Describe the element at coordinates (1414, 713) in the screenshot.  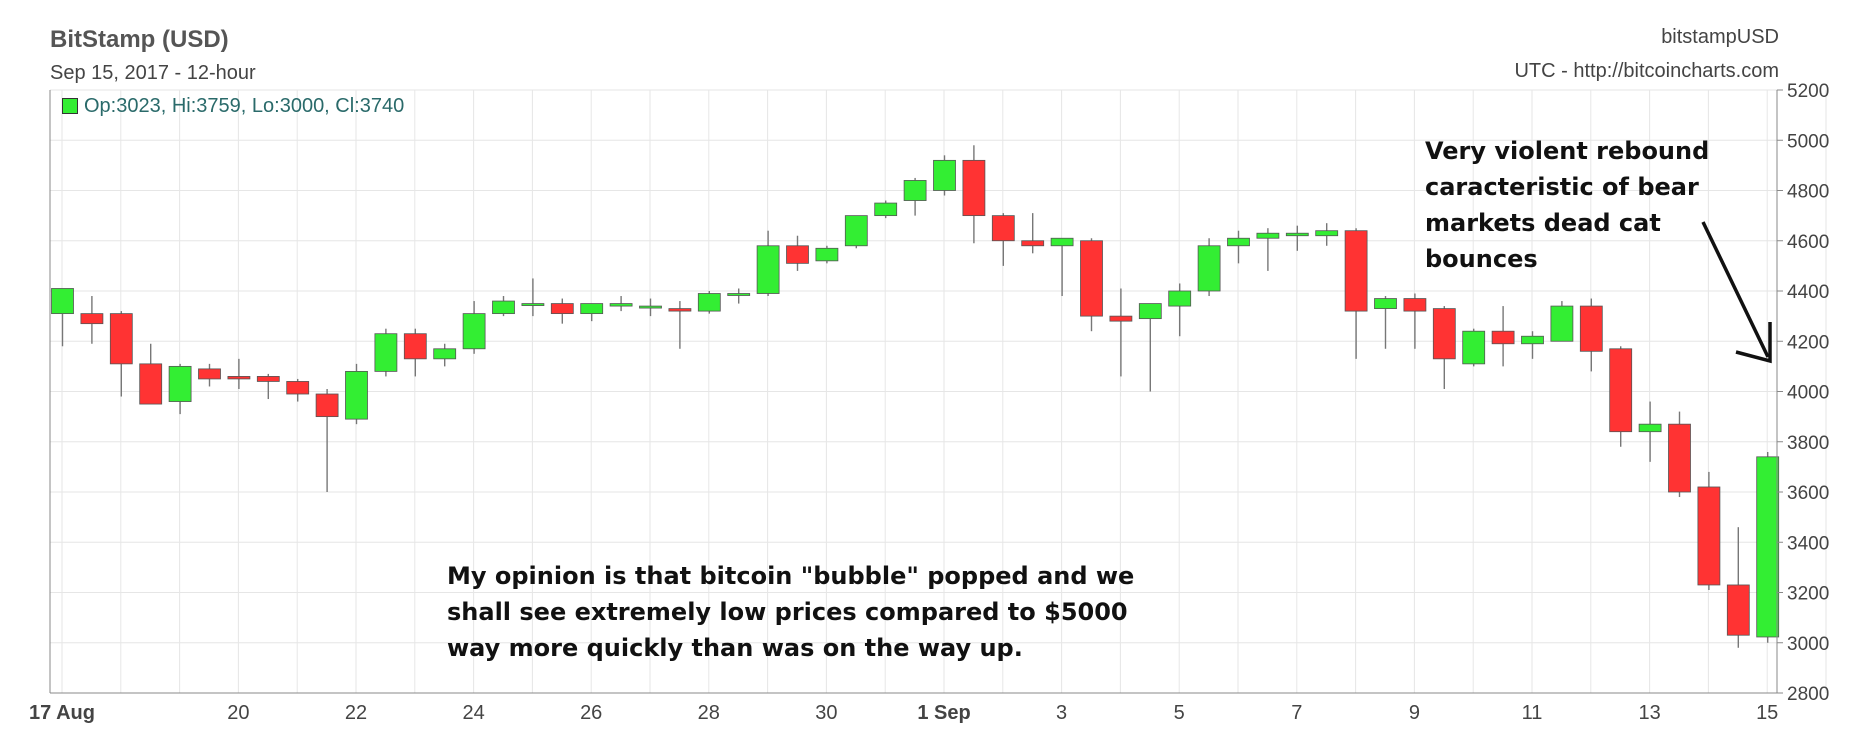
I see `x-tick-label: 9` at that location.